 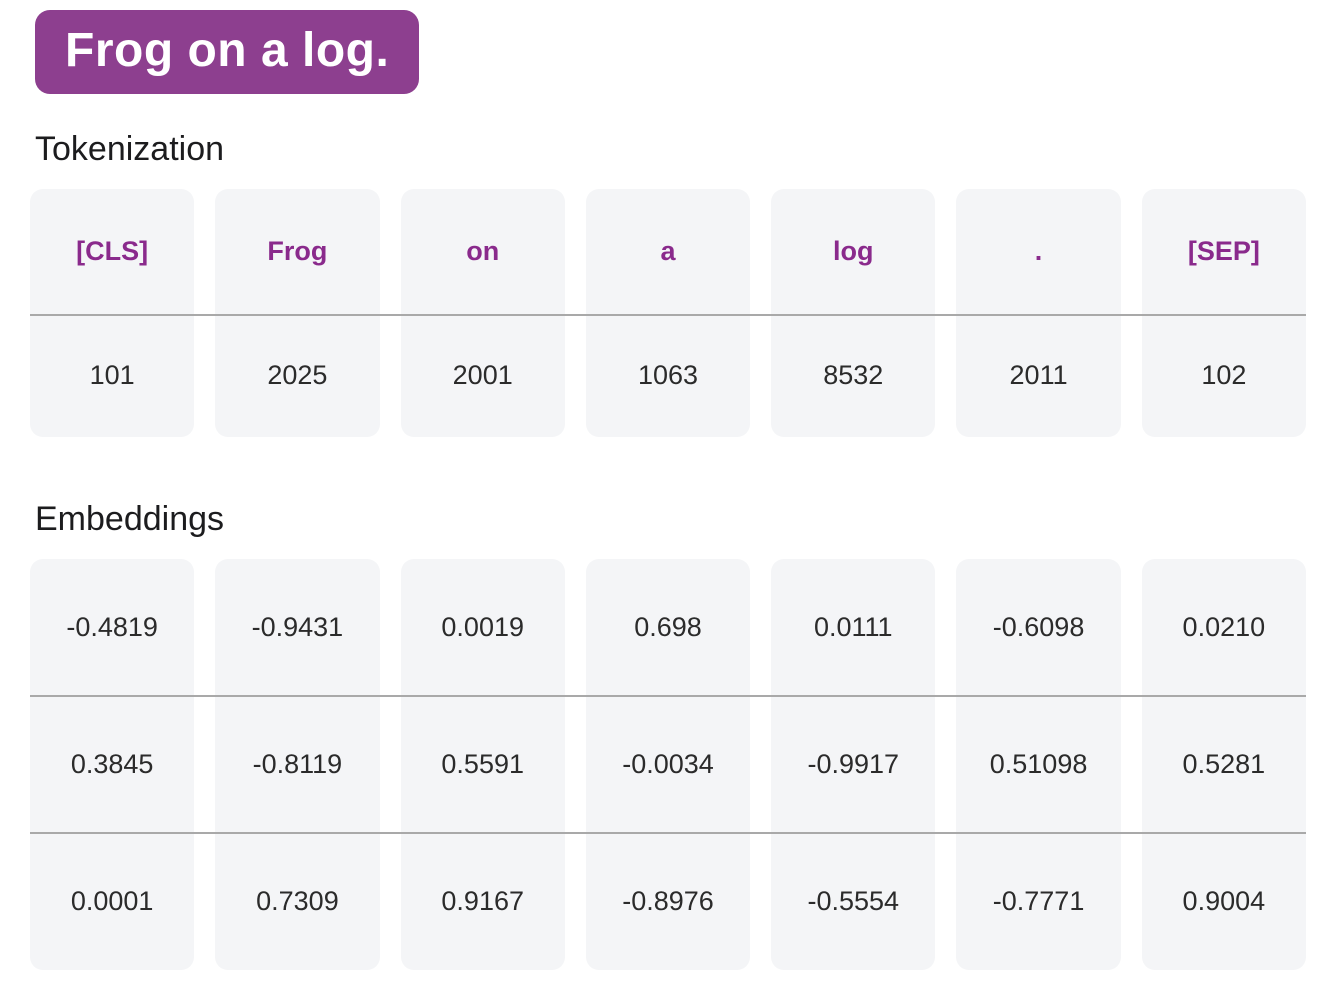 I want to click on embedding-column: -0.4819 0.3845 0.0001, so click(x=112, y=764).